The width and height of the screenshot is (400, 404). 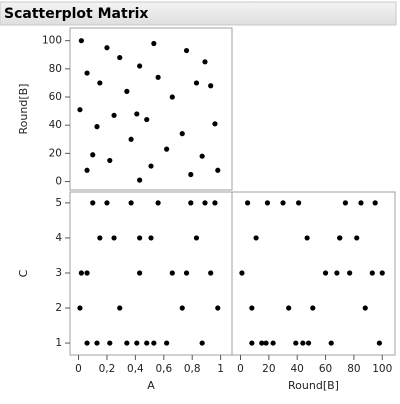 What do you see at coordinates (58, 182) in the screenshot?
I see `y-tick-label: 0` at bounding box center [58, 182].